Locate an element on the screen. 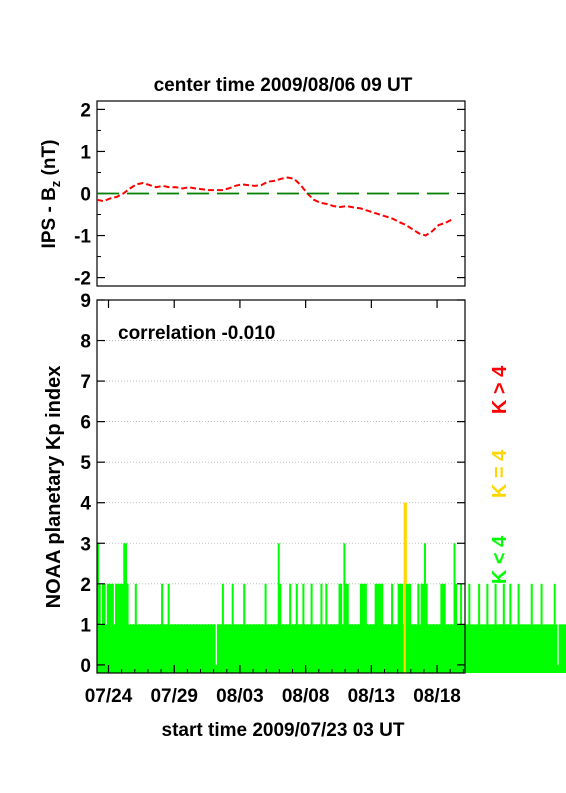 Image resolution: width=566 pixels, height=793 pixels. kp-ytick-label: 9 is located at coordinates (85, 301).